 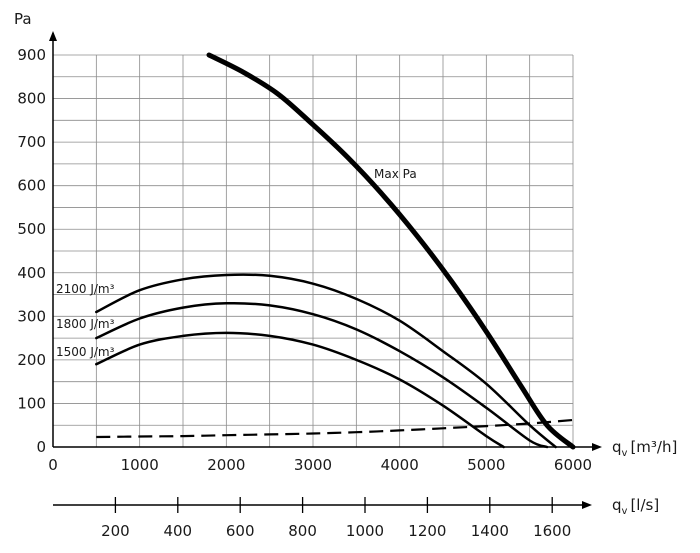 I want to click on x2-tick-label: 1200, so click(x=427, y=531).